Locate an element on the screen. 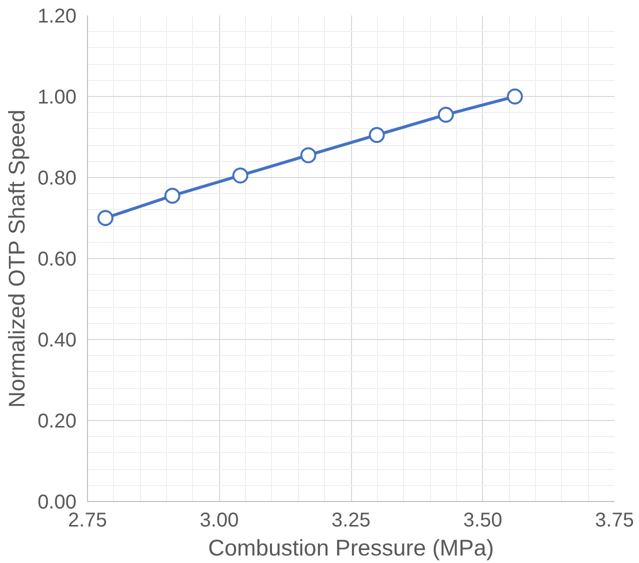 The image size is (639, 563). x-axis-title: Combustion Pressure (MPa) is located at coordinates (351, 547).